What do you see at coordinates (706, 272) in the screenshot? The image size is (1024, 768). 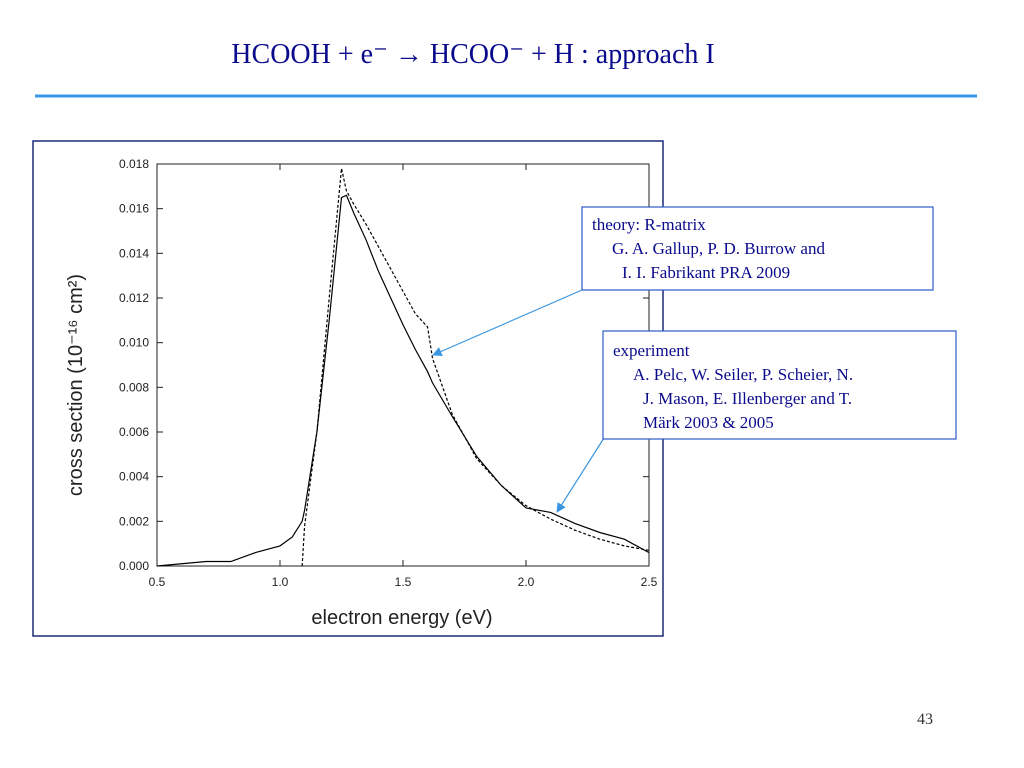 I see `annotation-text: I. I. Fabrikant PRA 2009` at bounding box center [706, 272].